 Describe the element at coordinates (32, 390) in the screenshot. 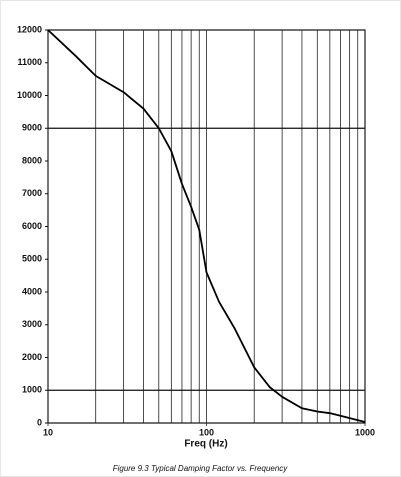

I see `y-tick-label: 1000` at that location.